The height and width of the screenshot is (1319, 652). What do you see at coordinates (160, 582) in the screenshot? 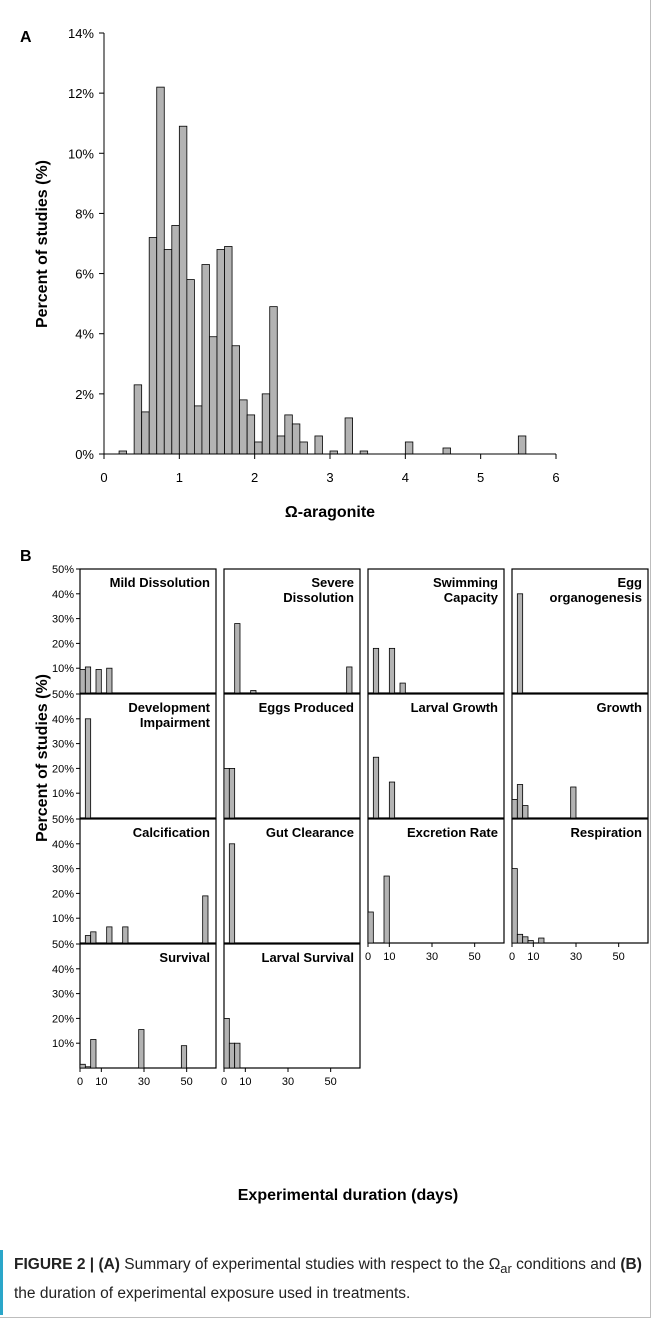
I see `subpanel-title: Mild Dissolution` at bounding box center [160, 582].